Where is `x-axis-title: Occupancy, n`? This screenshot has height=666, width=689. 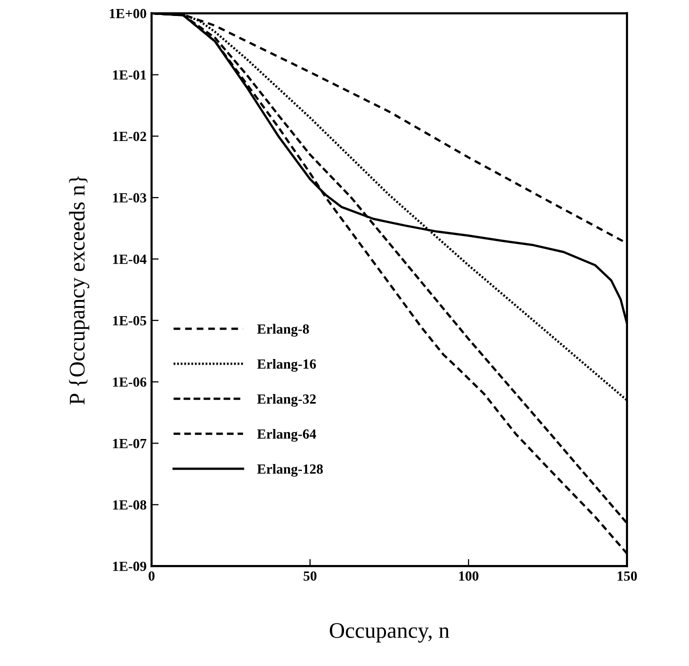
x-axis-title: Occupancy, n is located at coordinates (390, 633).